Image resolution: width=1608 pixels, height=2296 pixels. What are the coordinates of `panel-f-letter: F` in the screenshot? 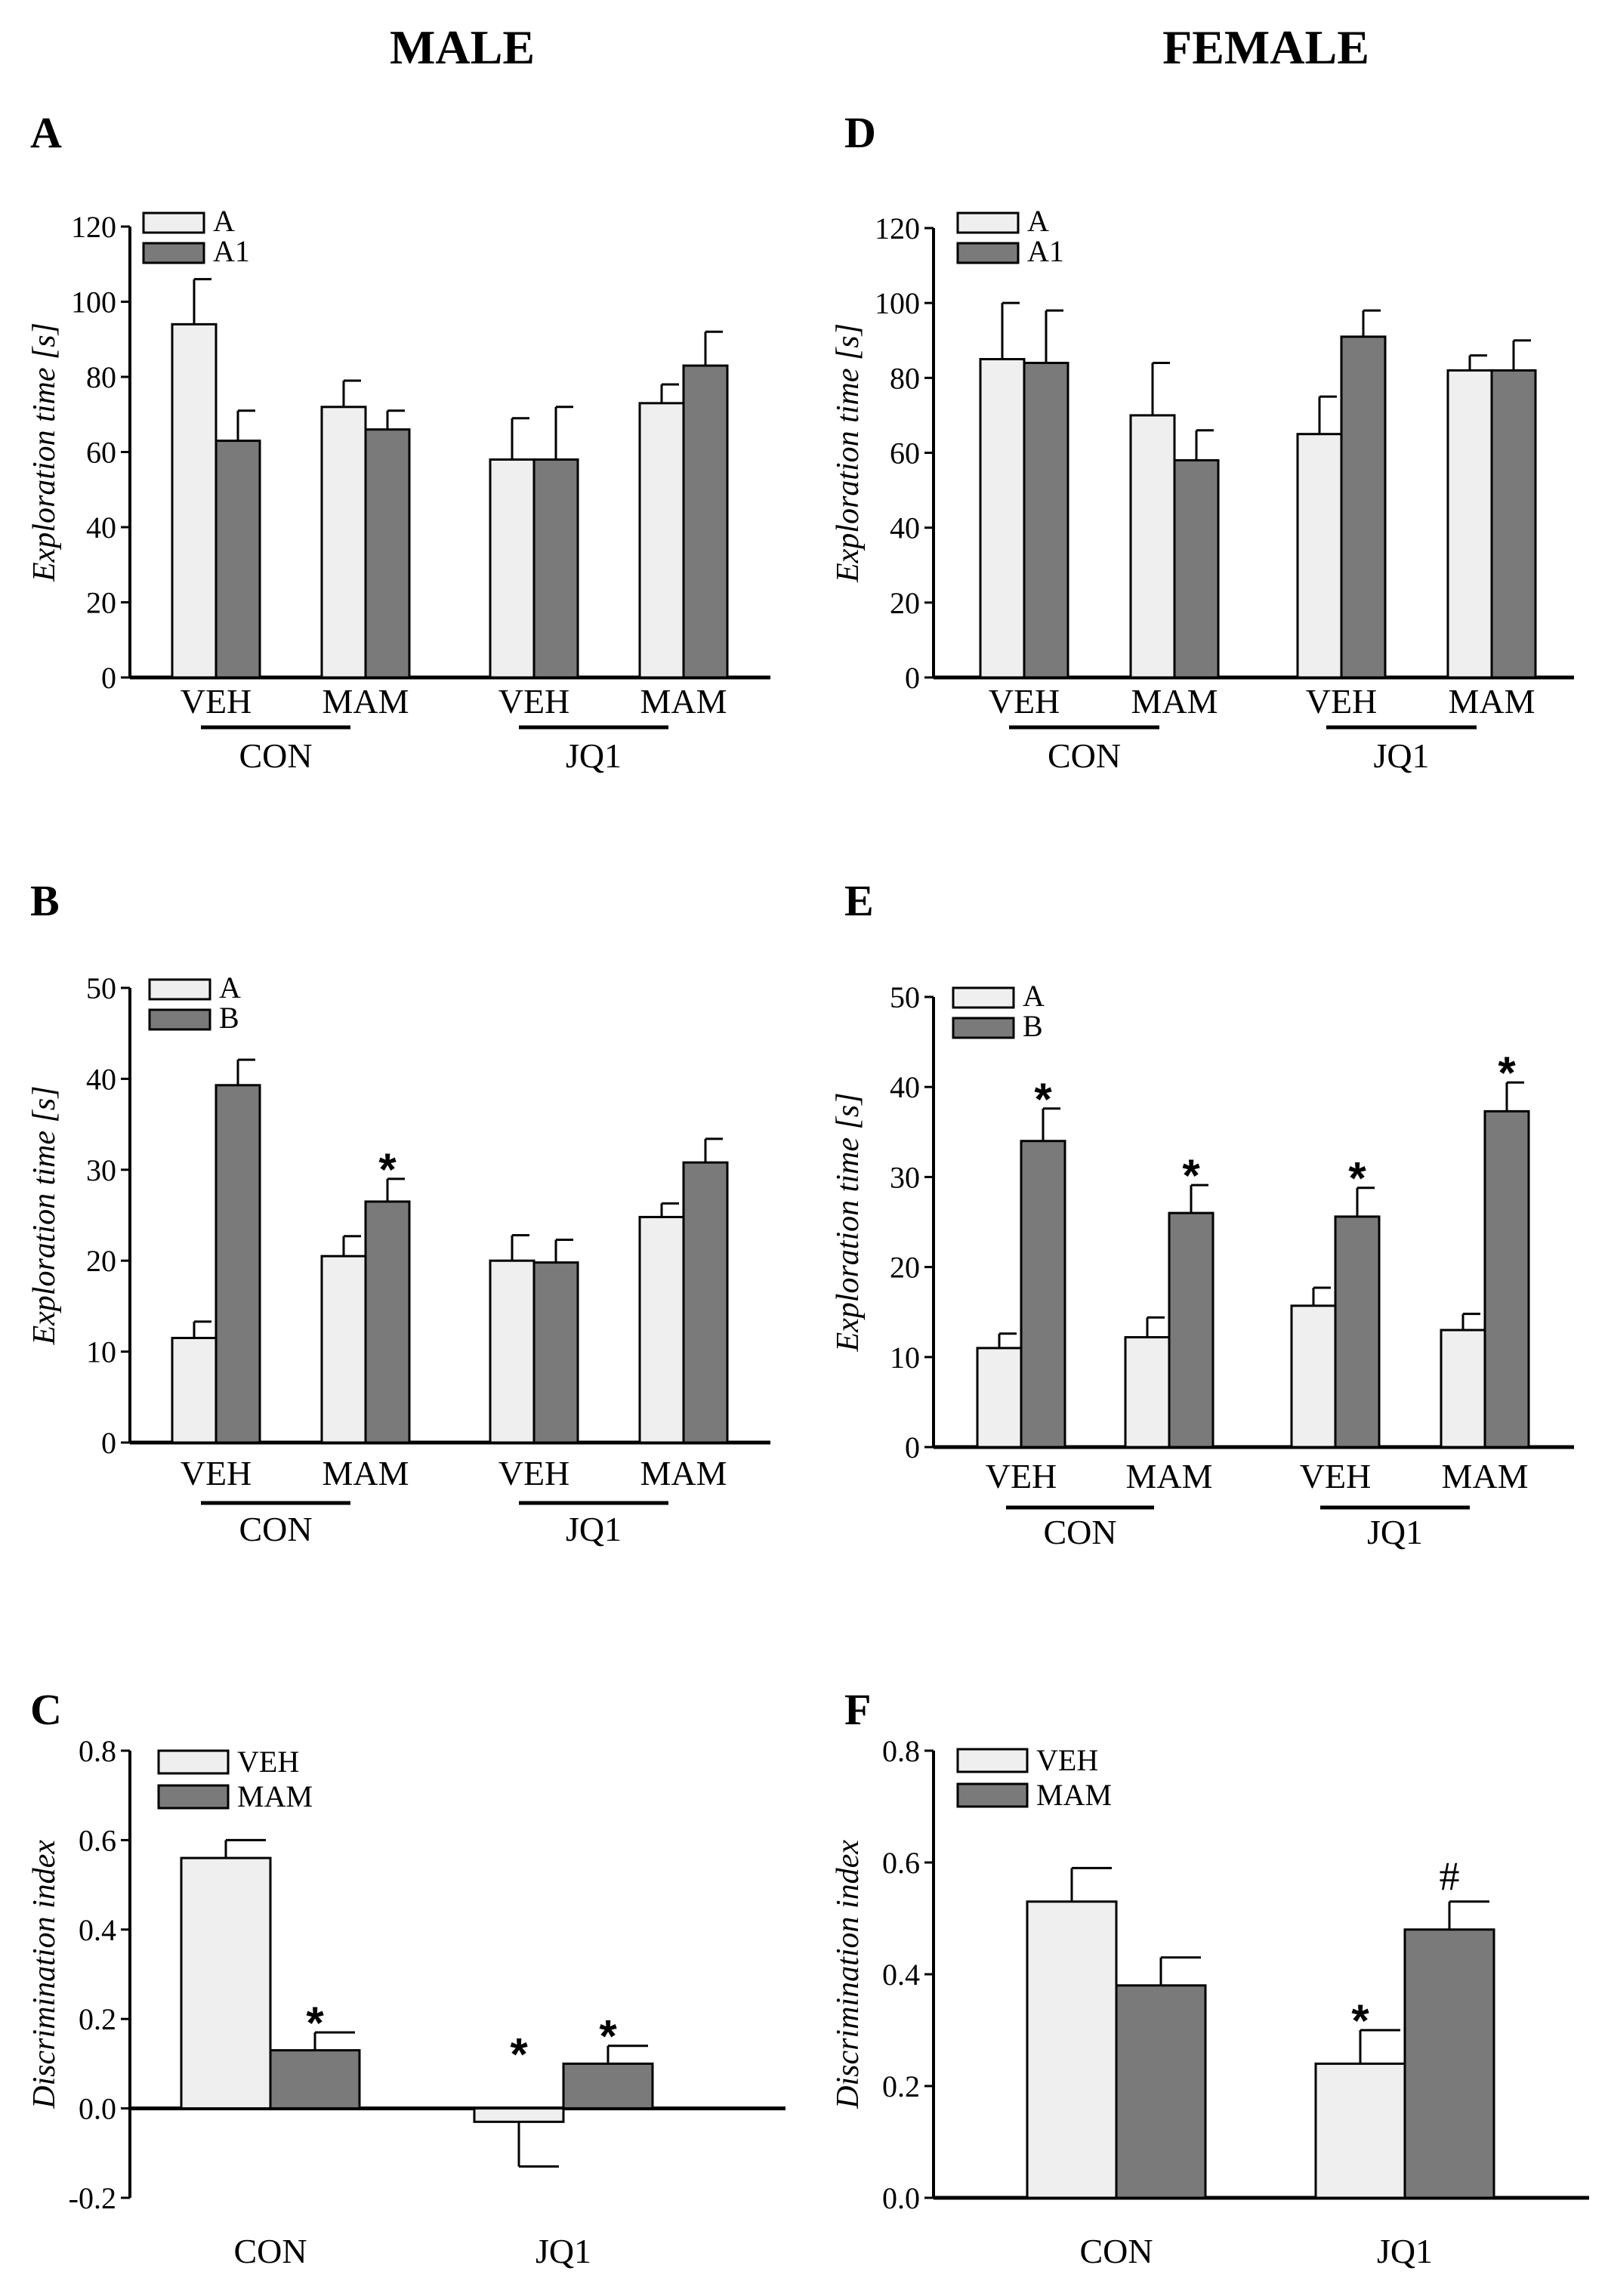 It's located at (858, 1709).